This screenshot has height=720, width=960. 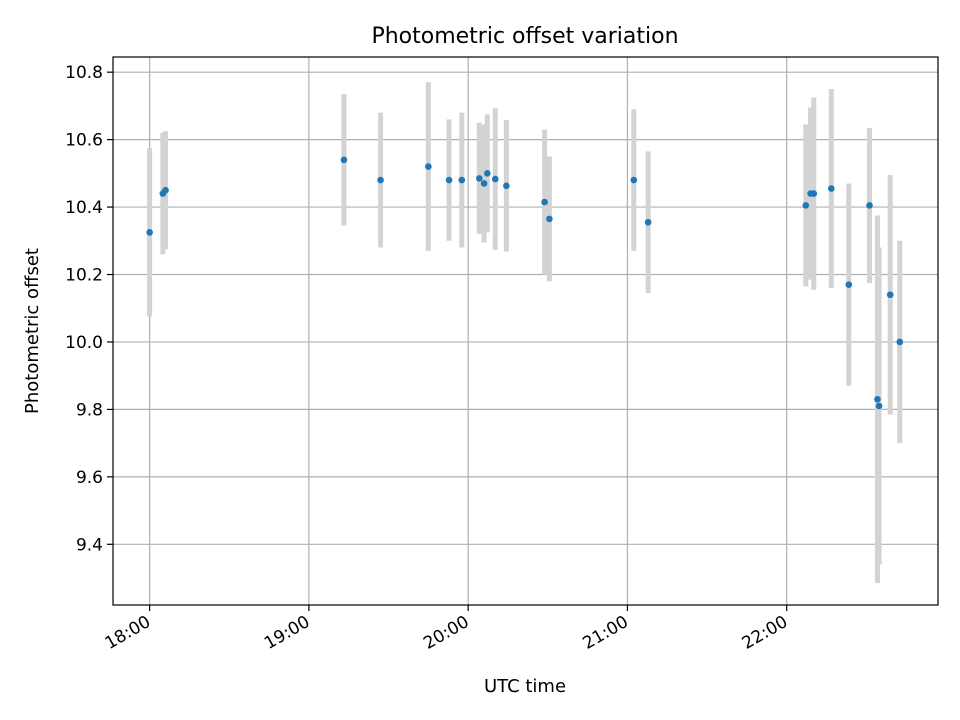 I want to click on y-tick-label: 9.4, so click(x=89, y=545).